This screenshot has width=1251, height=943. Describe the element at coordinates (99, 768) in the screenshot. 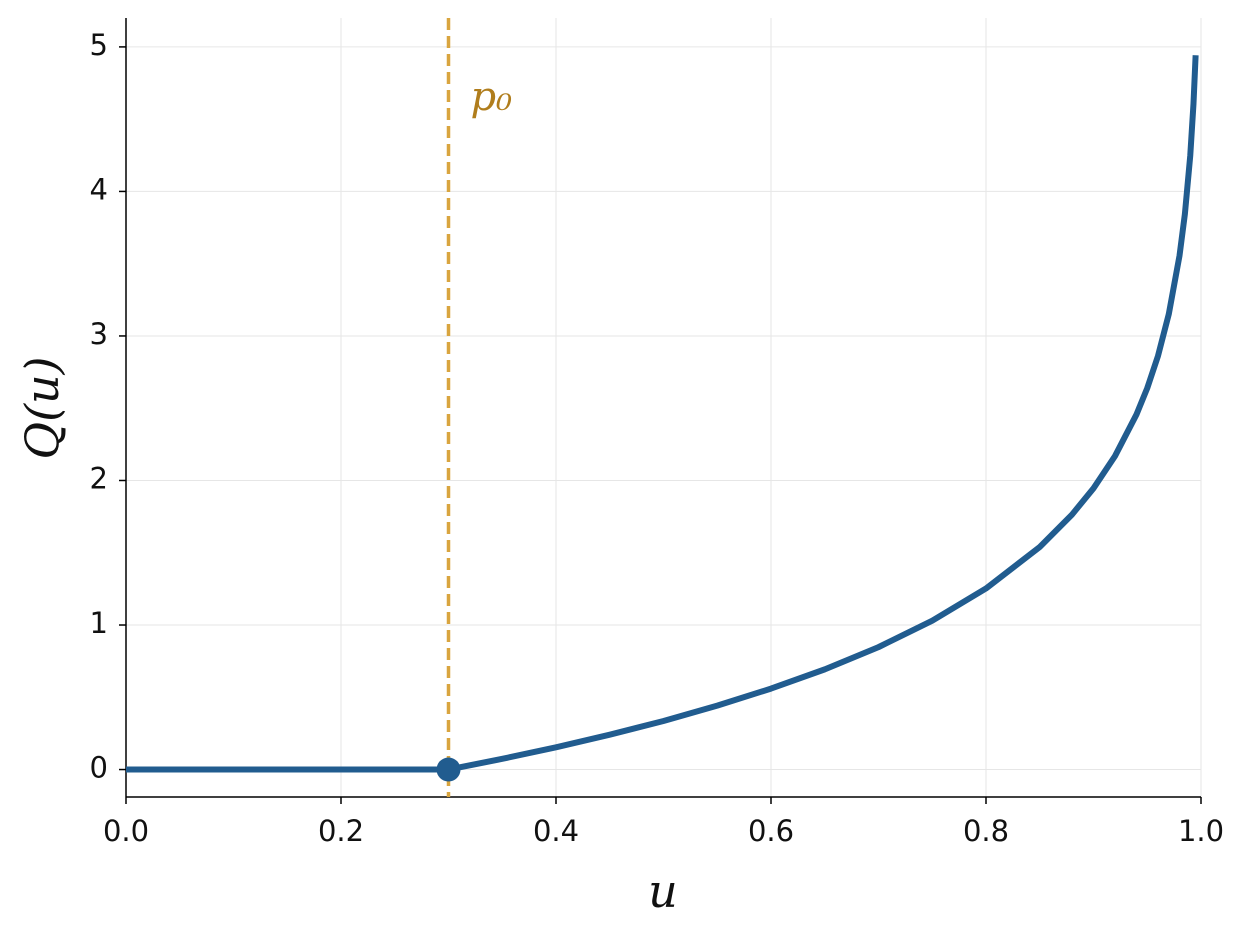

I see `y-tick-label: 0` at that location.